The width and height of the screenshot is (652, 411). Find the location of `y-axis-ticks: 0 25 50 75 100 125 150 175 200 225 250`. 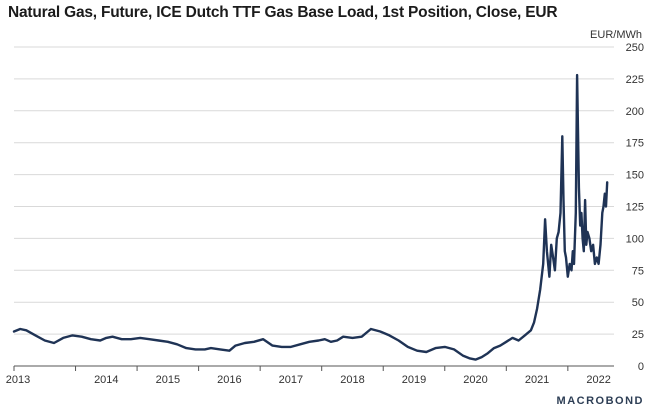

y-axis-ticks: 0 25 50 75 100 125 150 175 200 225 250 is located at coordinates (635, 207).